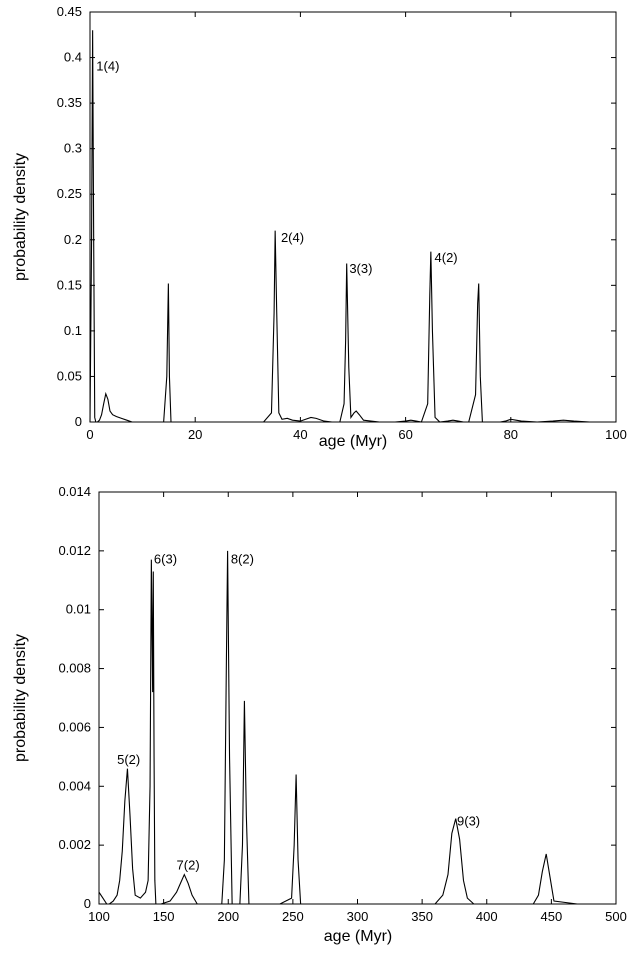  Describe the element at coordinates (405, 434) in the screenshot. I see `top-x-tick-label: 60` at that location.